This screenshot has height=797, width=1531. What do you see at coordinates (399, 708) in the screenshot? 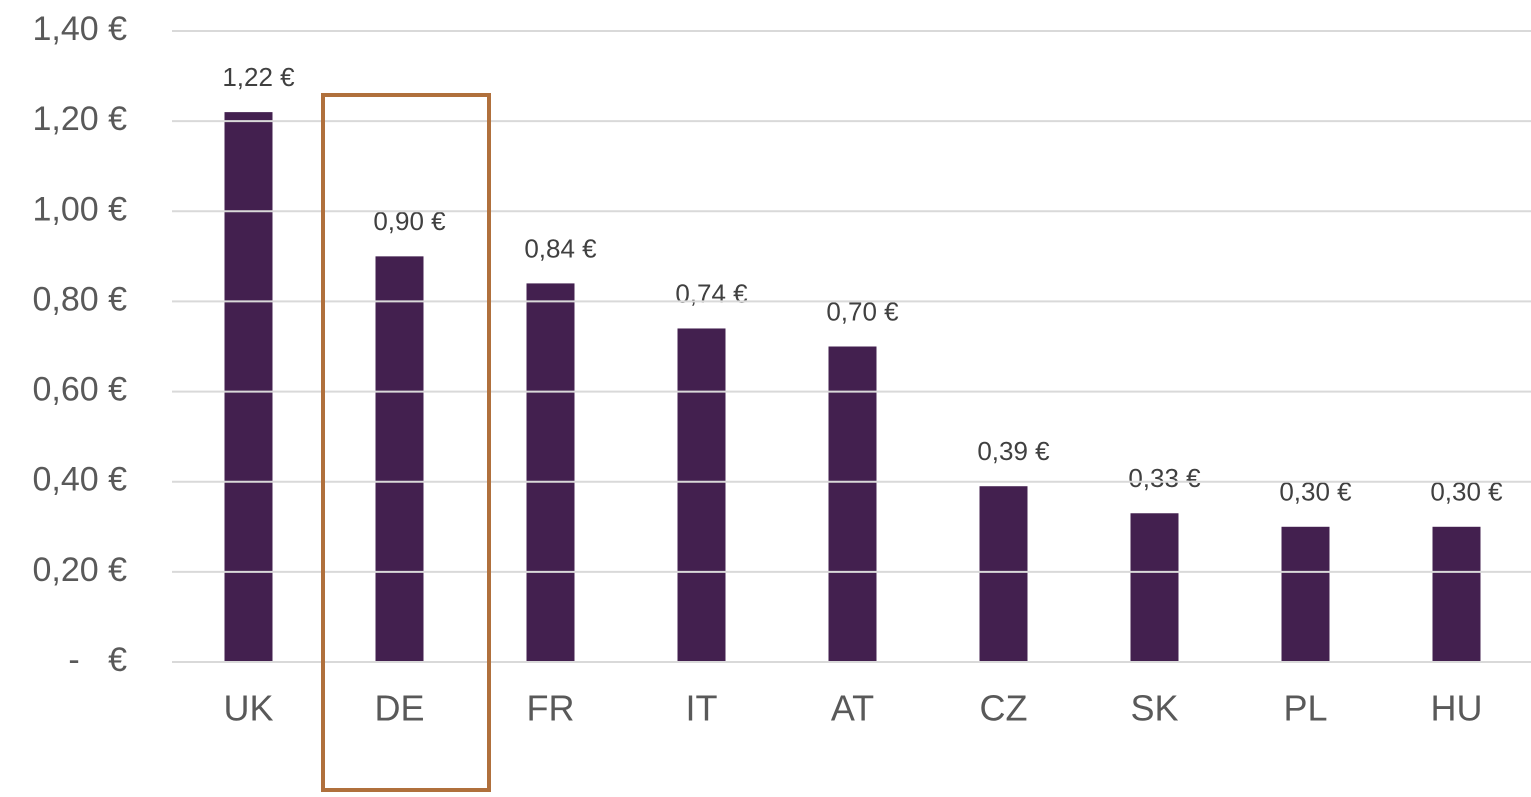
I see `x-tick-label: DE` at bounding box center [399, 708].